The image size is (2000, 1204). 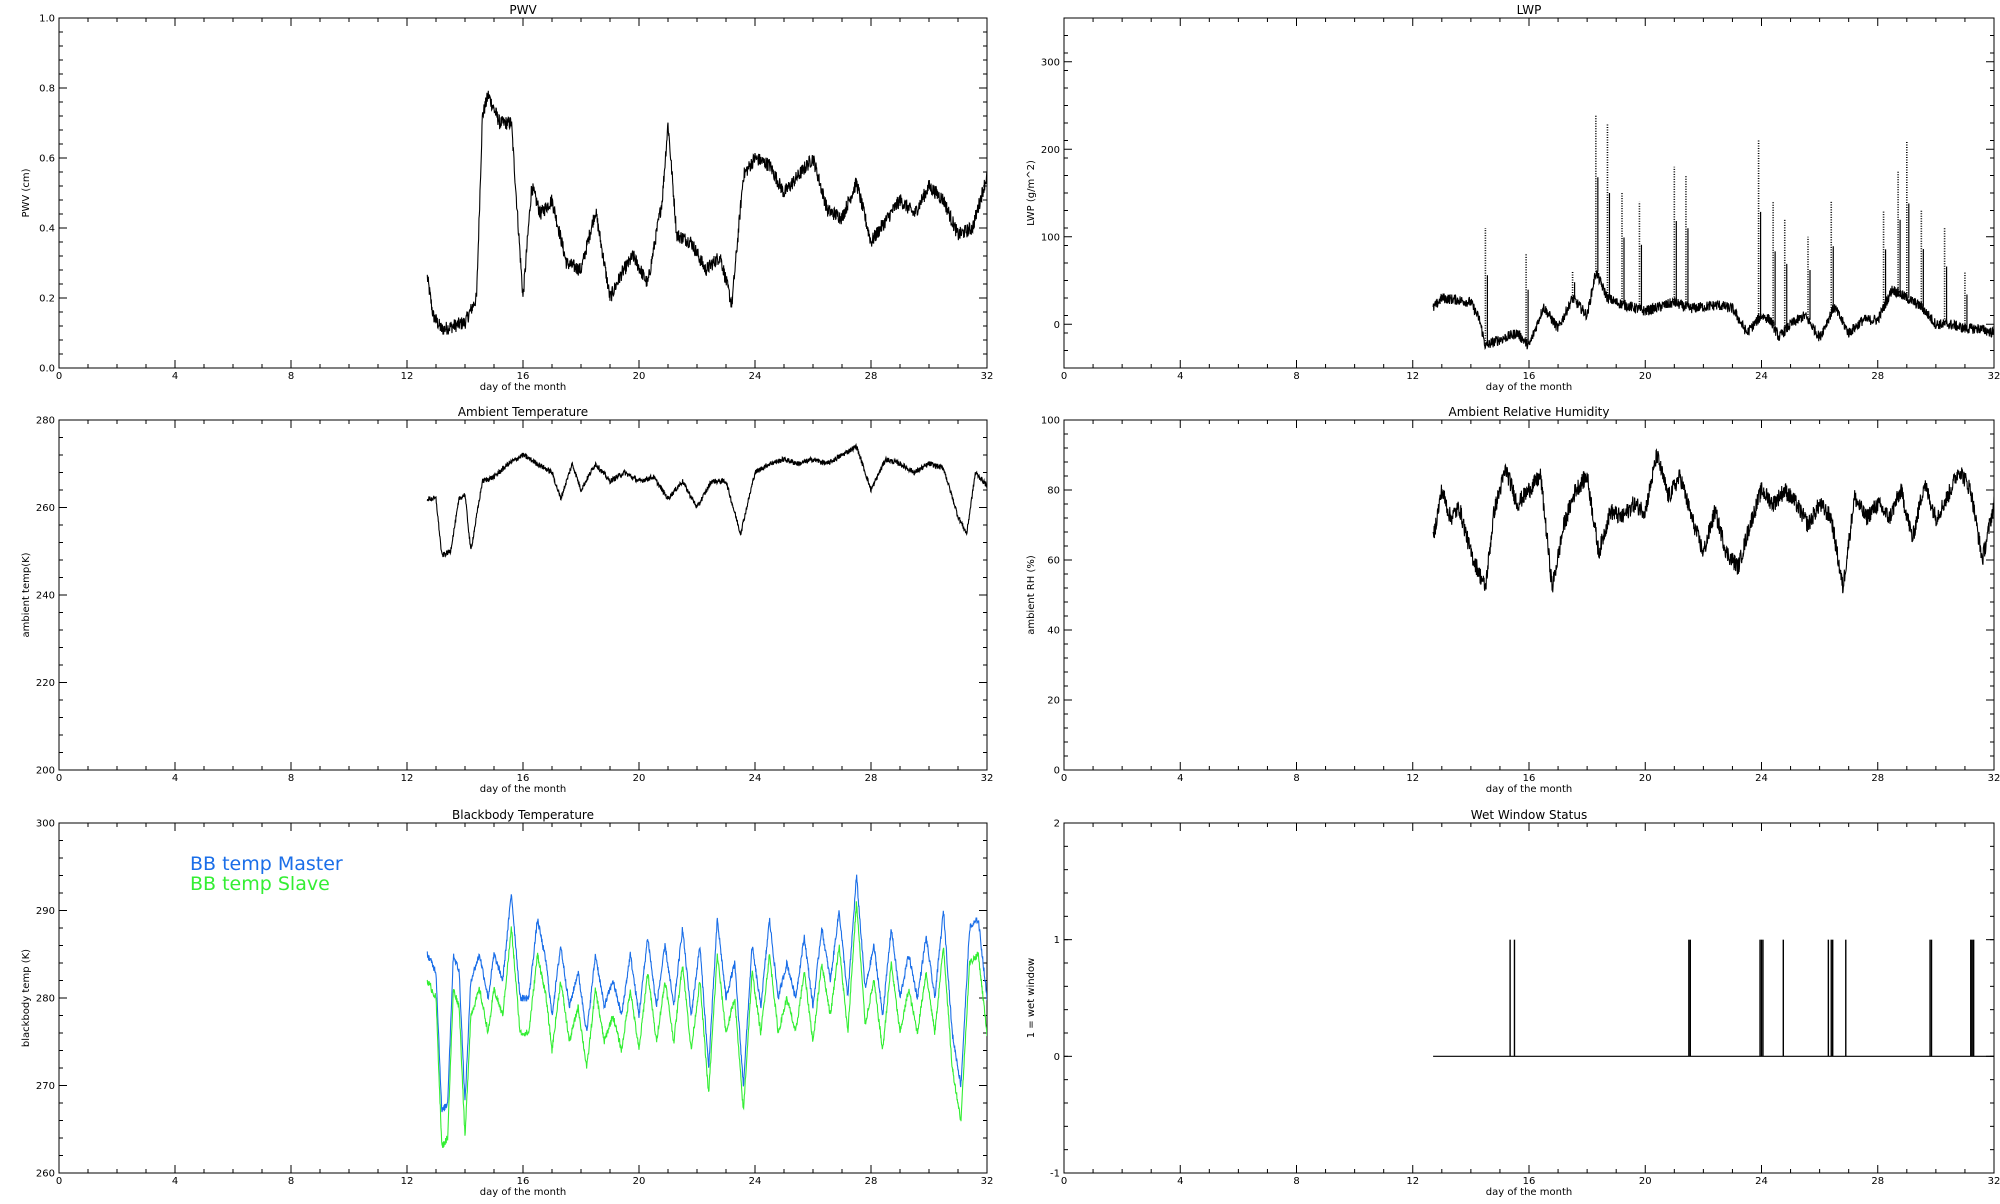 What do you see at coordinates (523, 815) in the screenshot?
I see `chart-title: Blackbody Temperature` at bounding box center [523, 815].